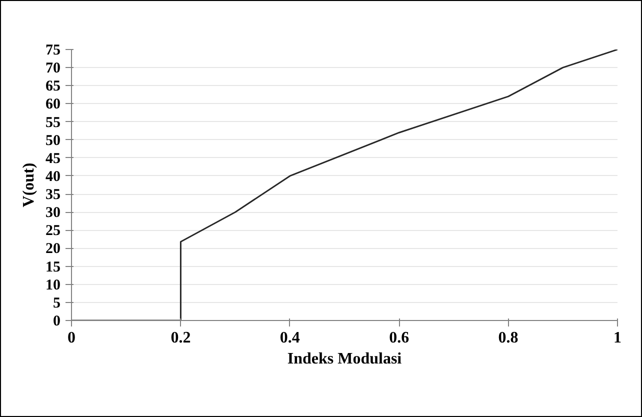 The height and width of the screenshot is (417, 642). What do you see at coordinates (399, 338) in the screenshot?
I see `x-tick-label: 0.6` at bounding box center [399, 338].